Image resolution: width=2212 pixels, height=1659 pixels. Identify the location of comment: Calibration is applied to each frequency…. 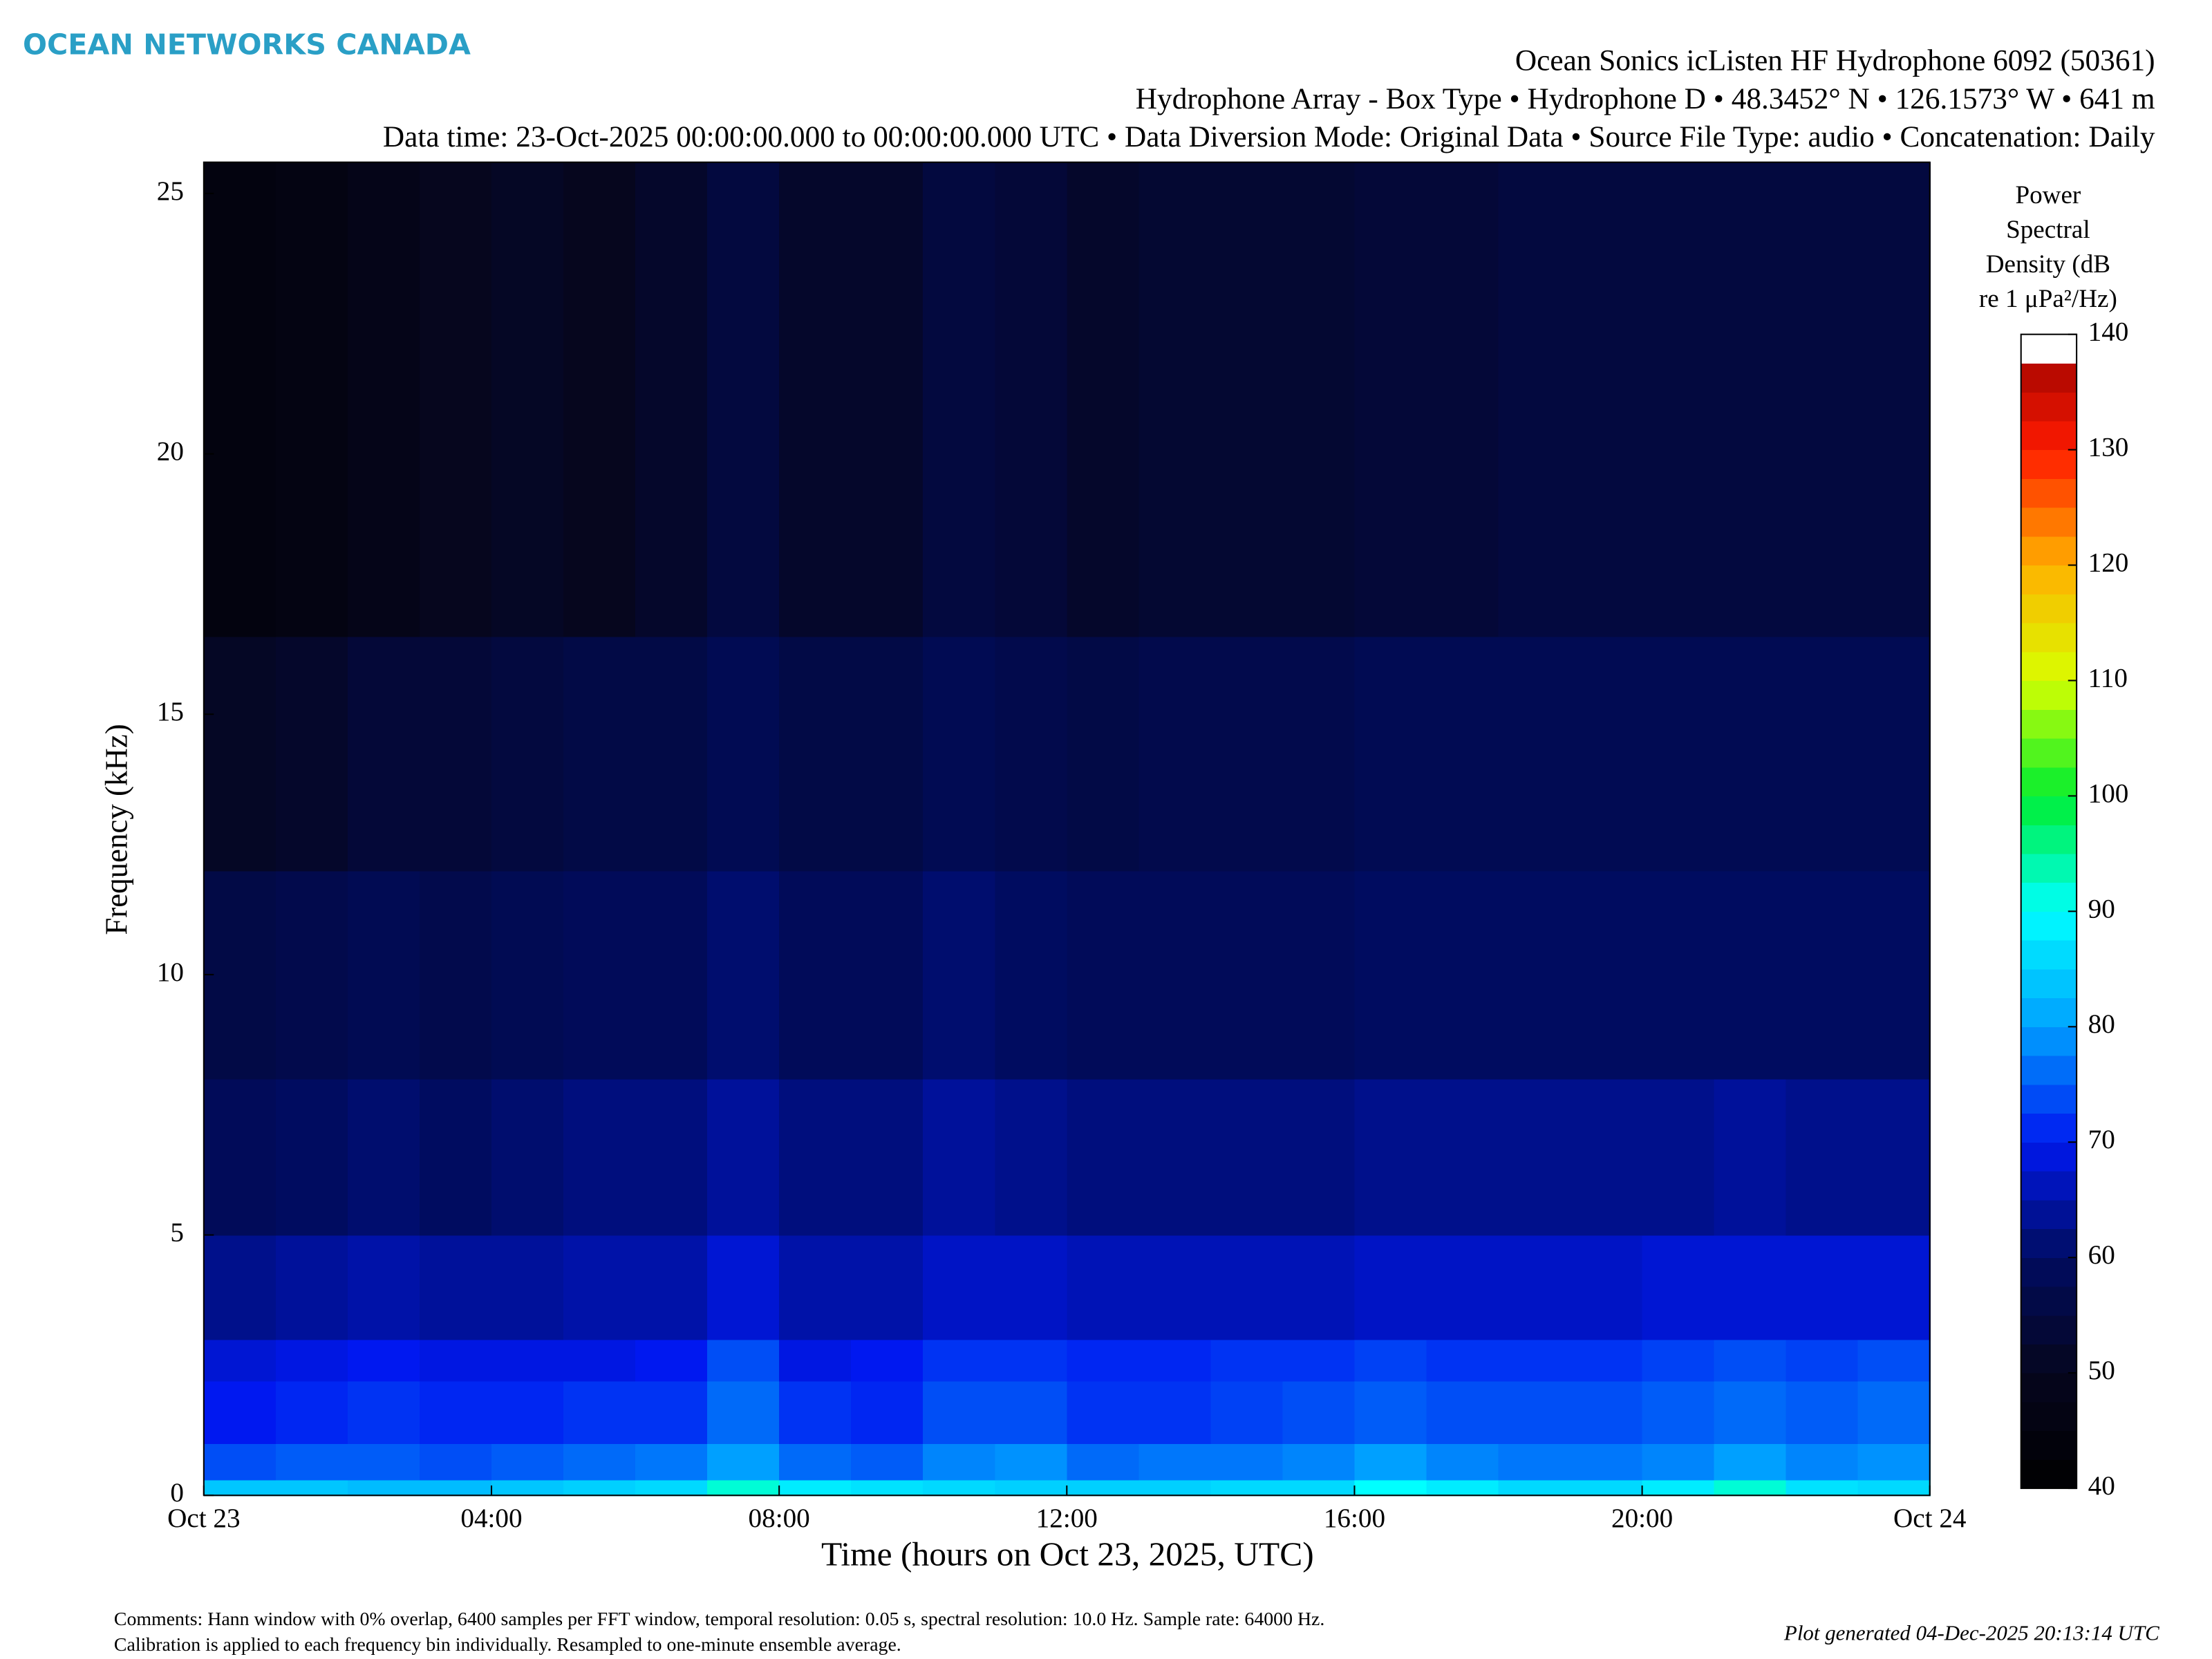
(508, 1644).